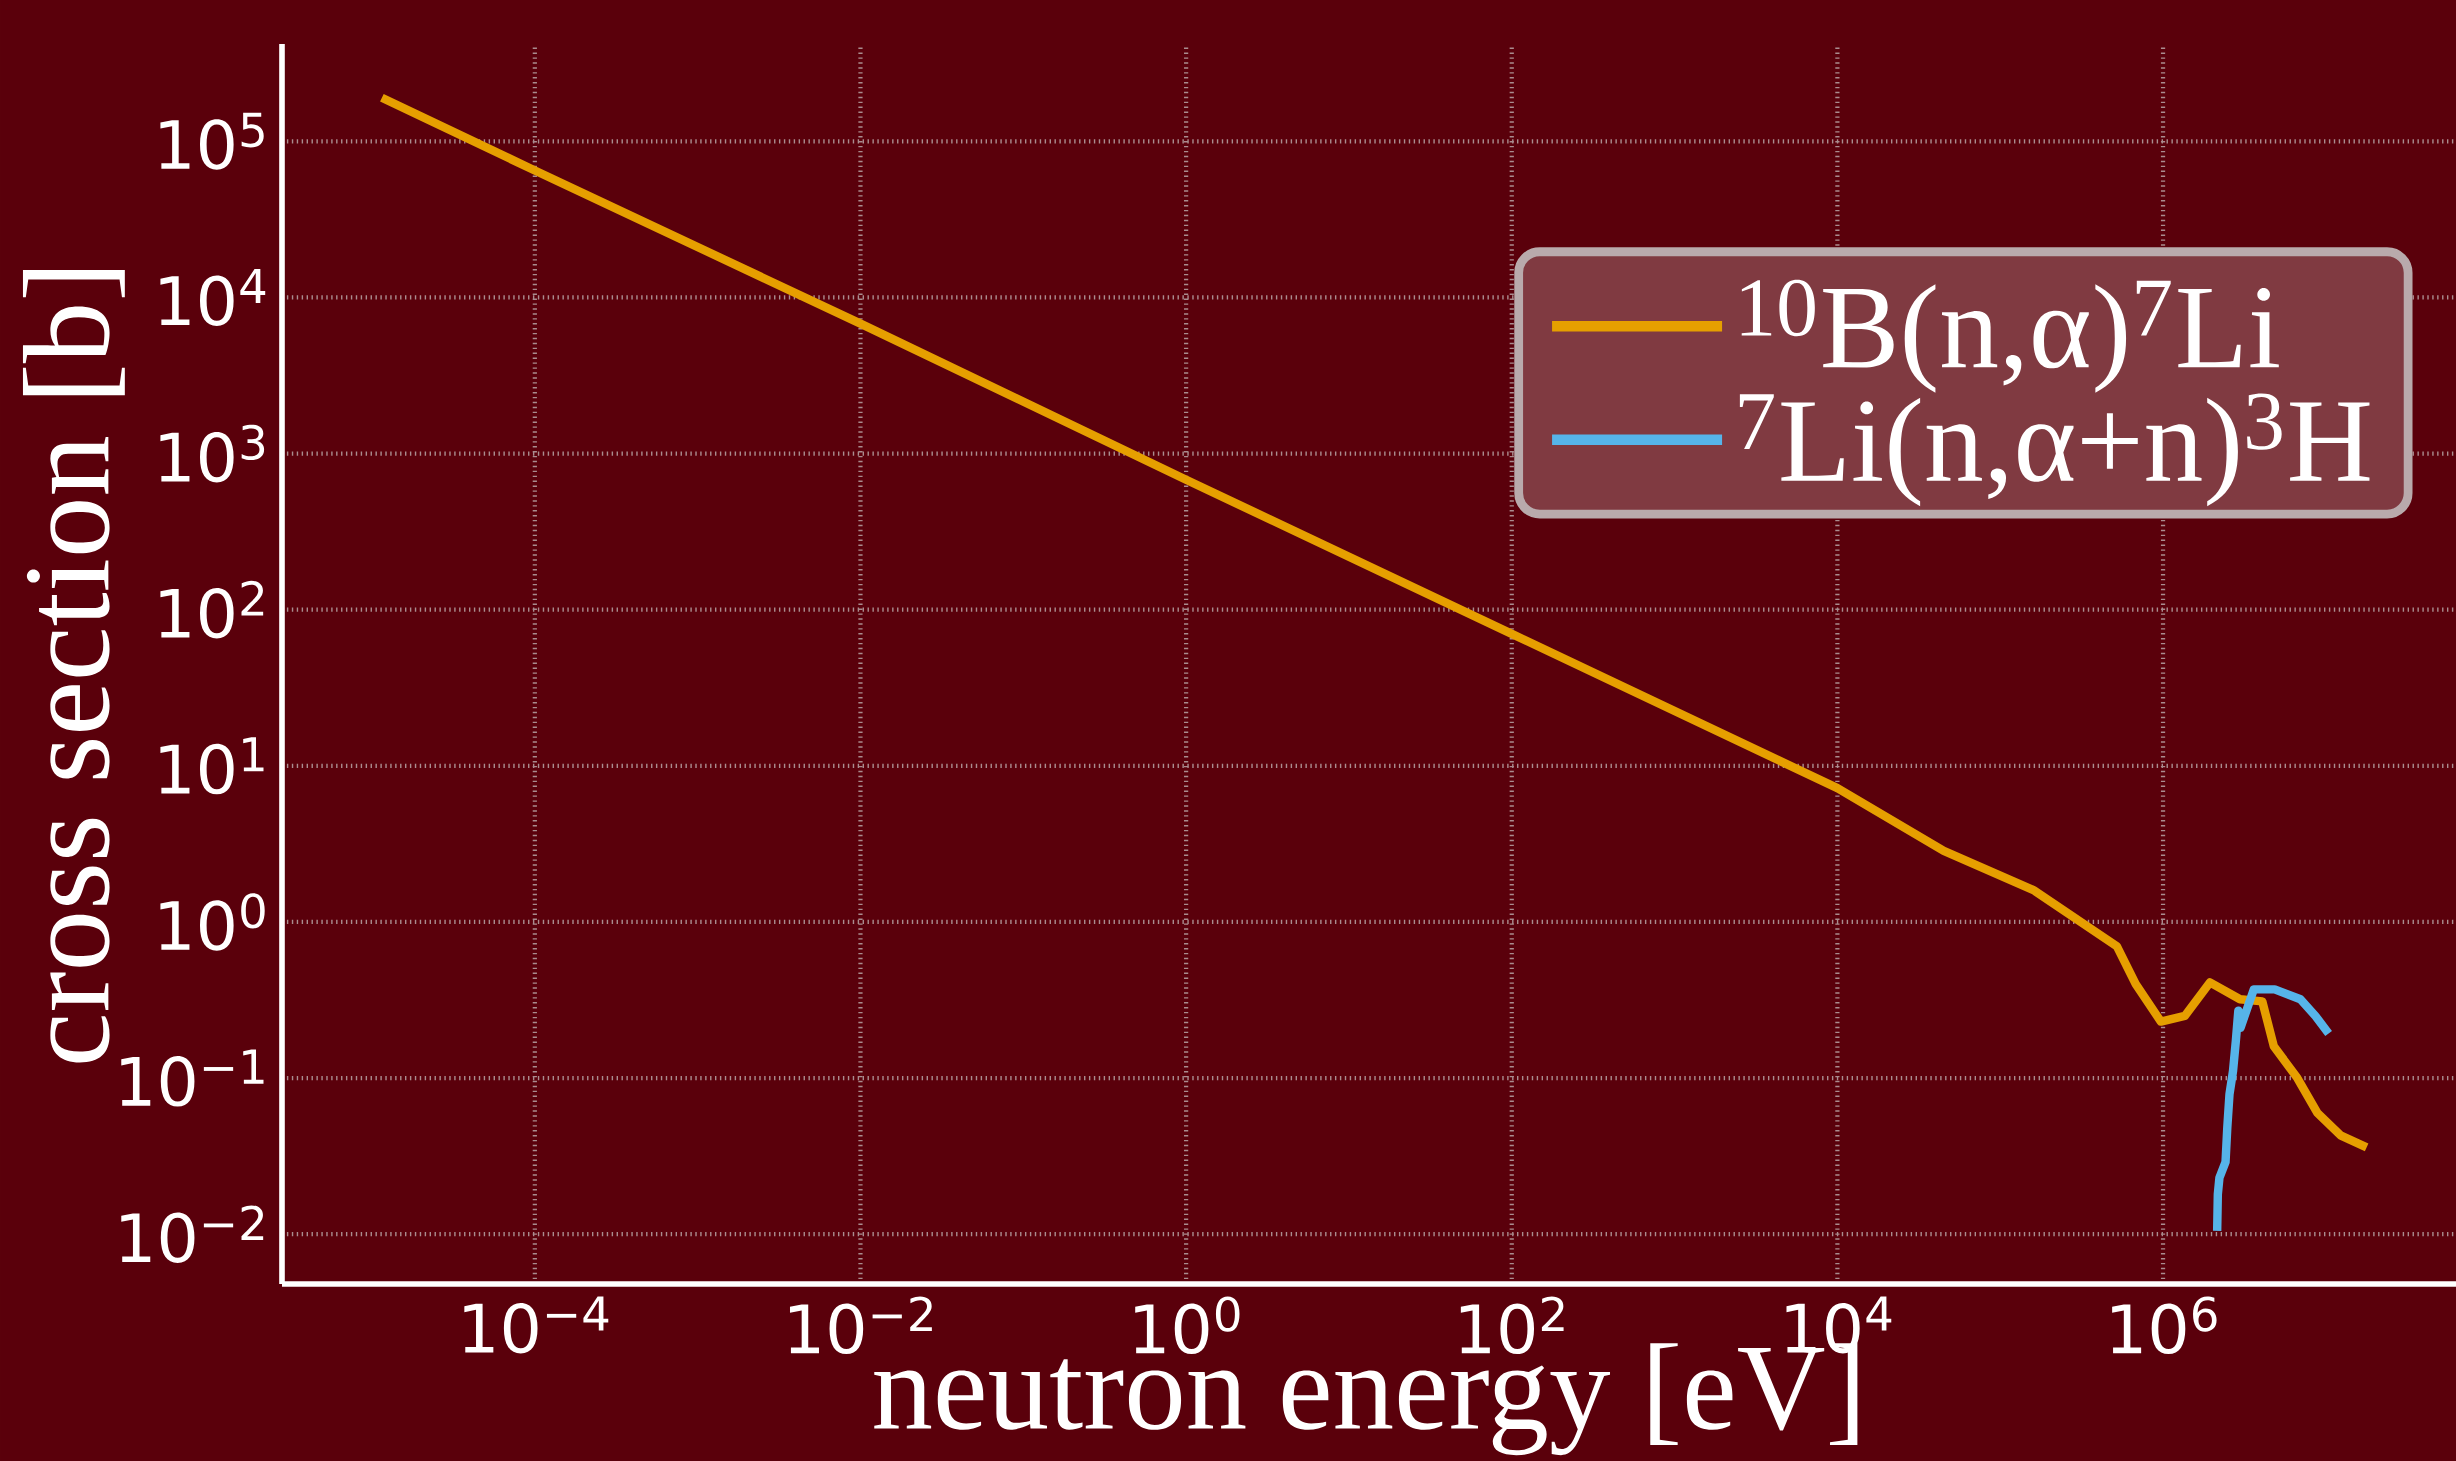  I want to click on y-tick-label: 10$^{−2}$, so click(192, 1234).